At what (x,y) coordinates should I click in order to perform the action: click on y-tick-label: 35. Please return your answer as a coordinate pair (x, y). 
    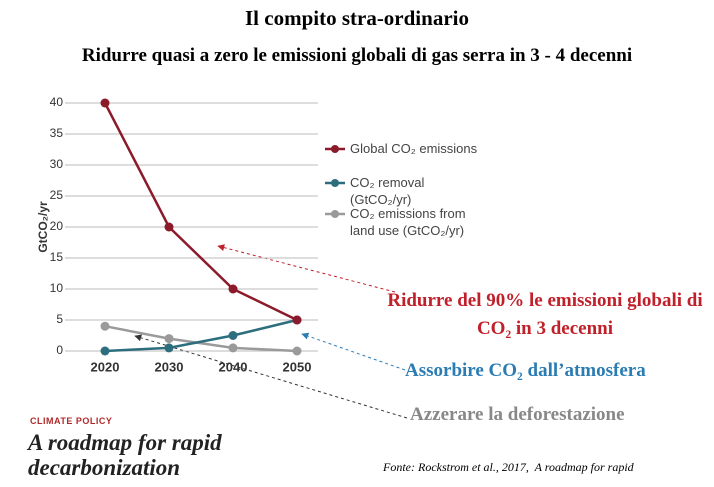
    Looking at the image, I should click on (57, 133).